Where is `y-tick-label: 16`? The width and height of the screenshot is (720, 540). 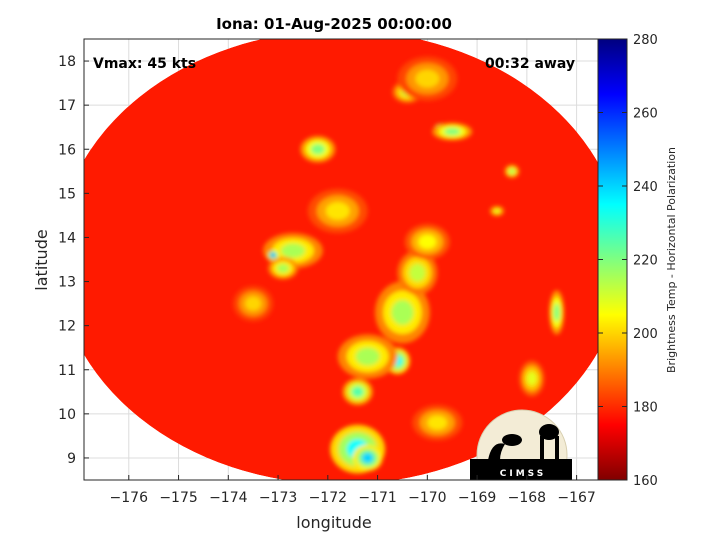 y-tick-label: 16 is located at coordinates (67, 150).